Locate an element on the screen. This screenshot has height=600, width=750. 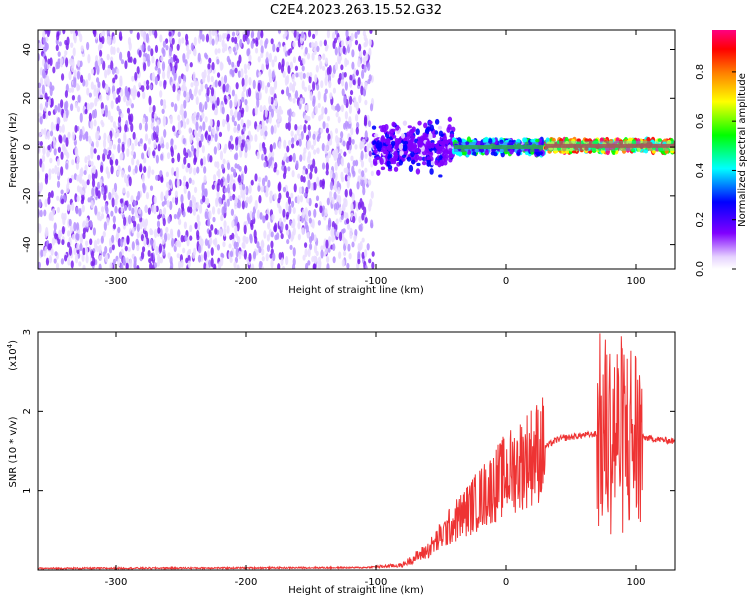
chart-title: C2E4.2023.263.15.52.G32 is located at coordinates (356, 10).